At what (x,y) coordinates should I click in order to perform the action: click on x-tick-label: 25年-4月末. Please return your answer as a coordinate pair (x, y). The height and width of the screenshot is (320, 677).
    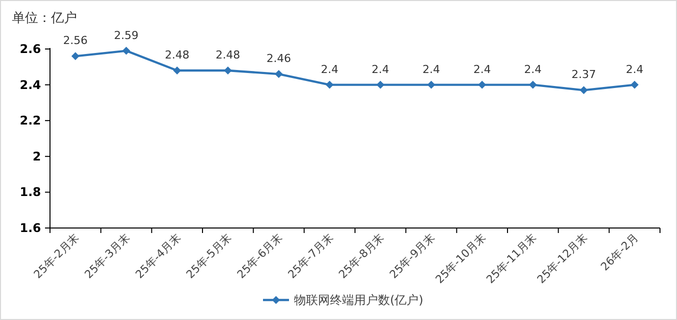
    Looking at the image, I should click on (158, 256).